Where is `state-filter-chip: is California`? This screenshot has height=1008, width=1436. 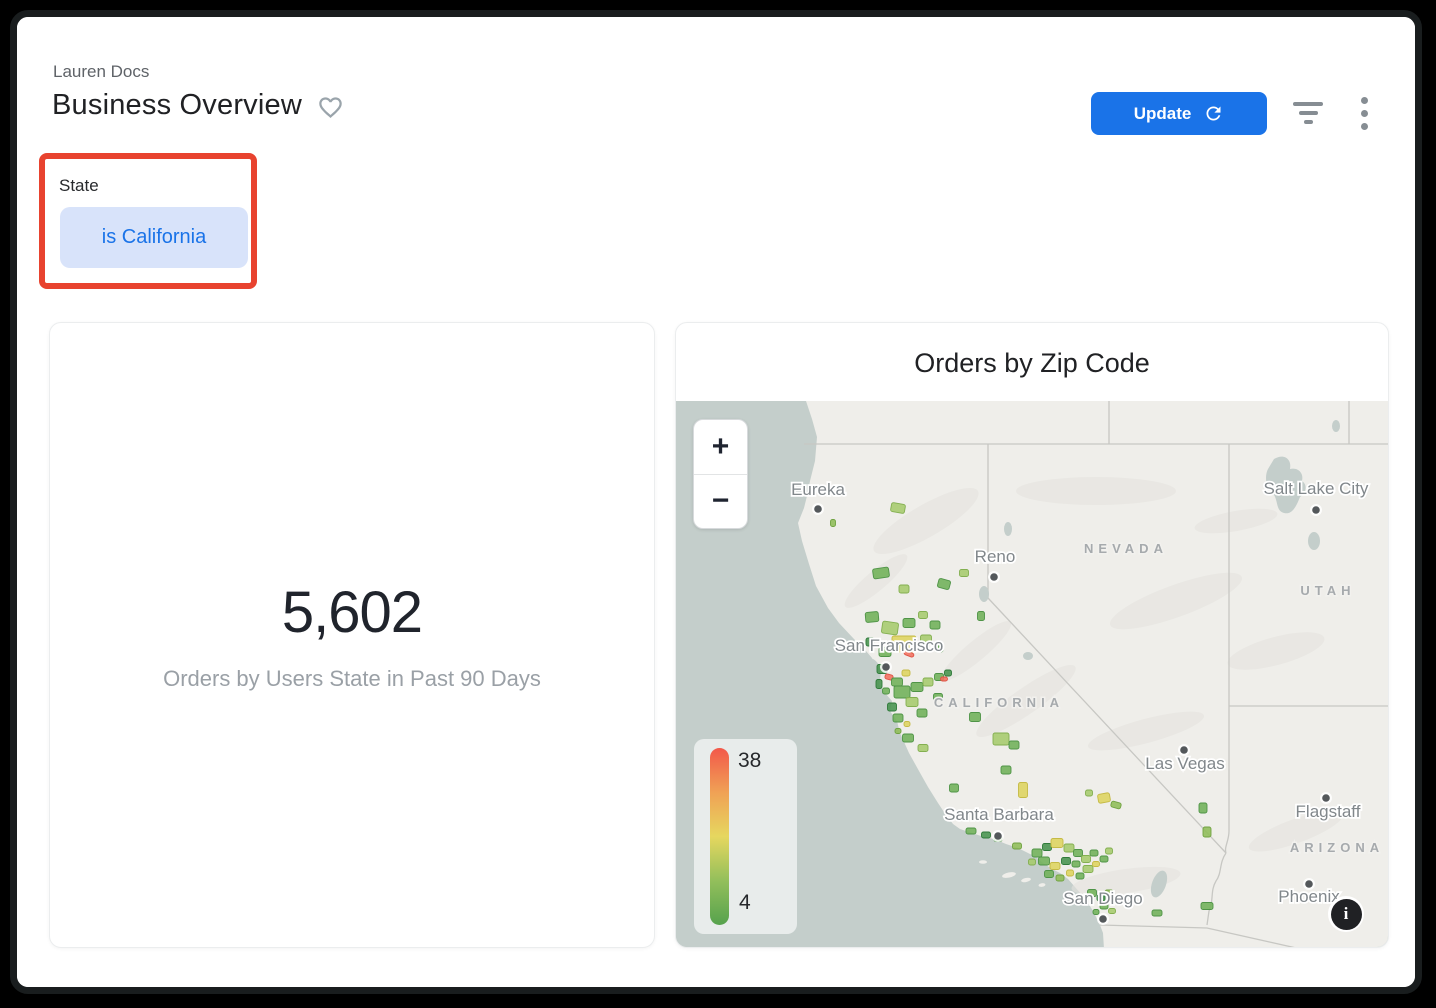 state-filter-chip: is California is located at coordinates (154, 237).